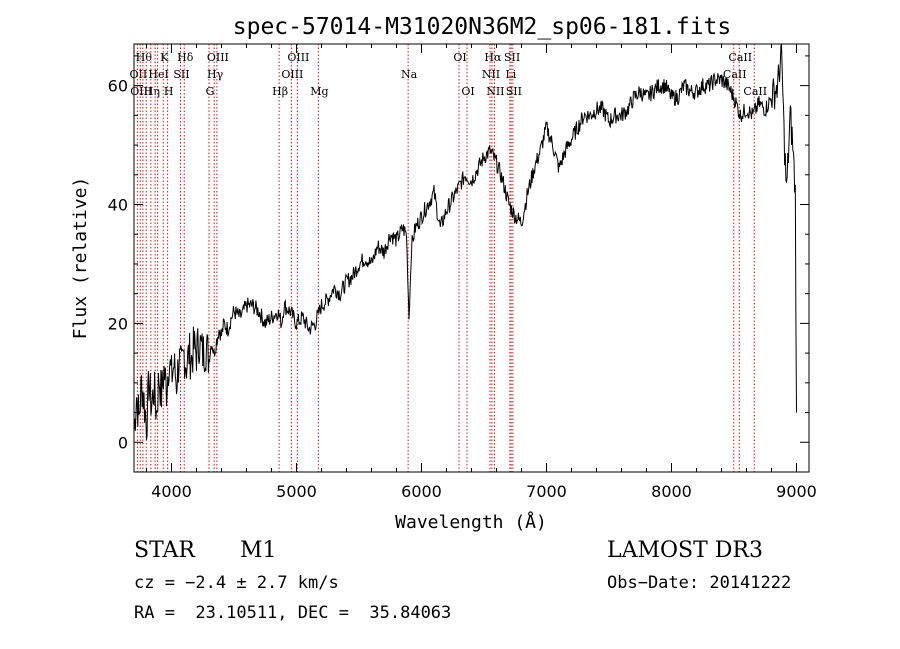 The height and width of the screenshot is (649, 900). Describe the element at coordinates (699, 583) in the screenshot. I see `observation-date: Obs−Date: 20141222` at that location.